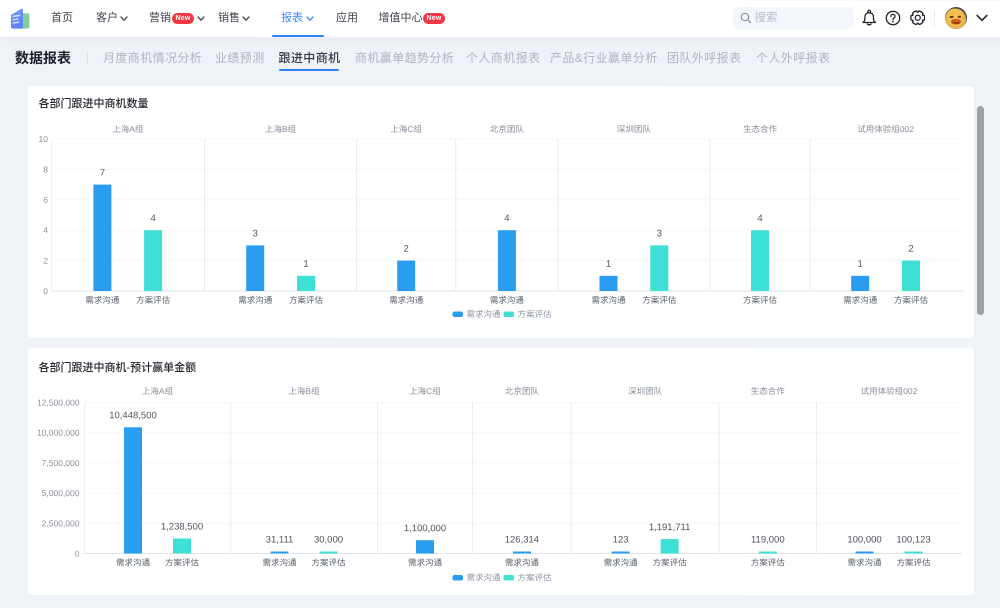 The width and height of the screenshot is (1000, 608). Describe the element at coordinates (45, 200) in the screenshot. I see `svg-text: 6` at that location.